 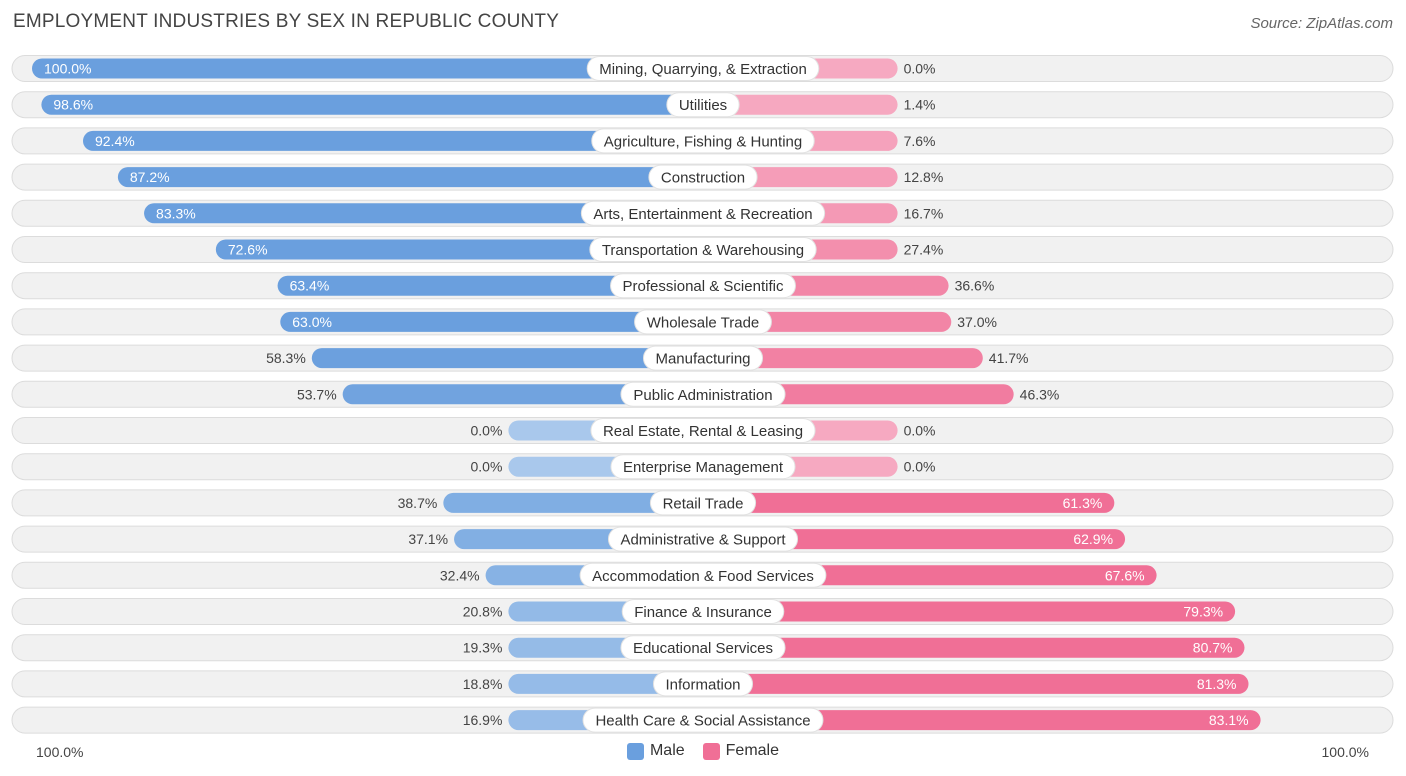 What do you see at coordinates (711, 751) in the screenshot?
I see `female-swatch` at bounding box center [711, 751].